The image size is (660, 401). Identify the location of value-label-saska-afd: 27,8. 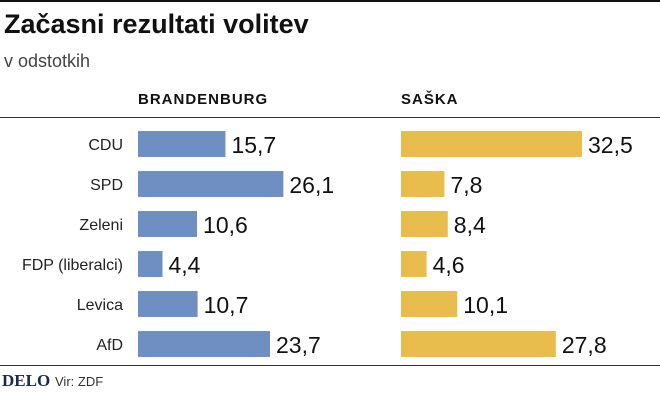
(584, 345).